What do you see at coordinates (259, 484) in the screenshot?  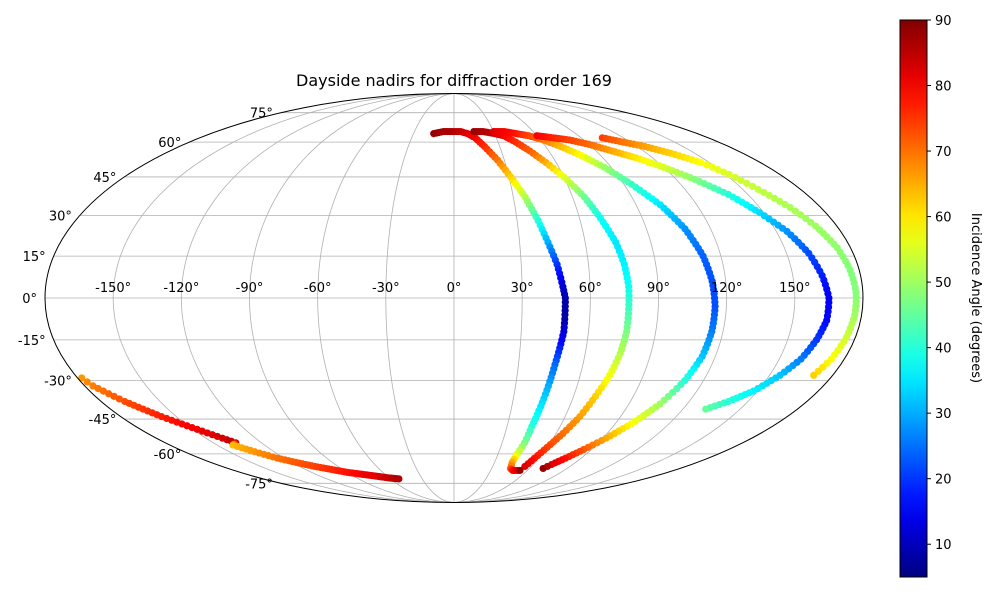 I see `latitude-tick-label: -75°` at bounding box center [259, 484].